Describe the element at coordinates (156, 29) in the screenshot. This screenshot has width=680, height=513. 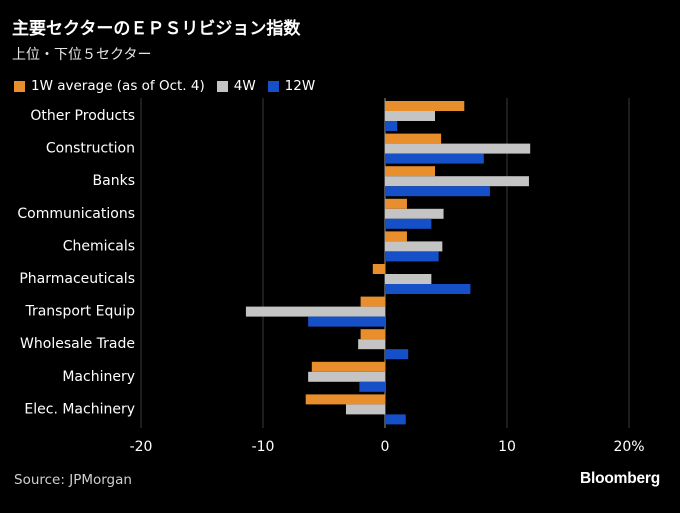
I see `chart-title: 主要セクターのＥＰＳリビジョン指数` at that location.